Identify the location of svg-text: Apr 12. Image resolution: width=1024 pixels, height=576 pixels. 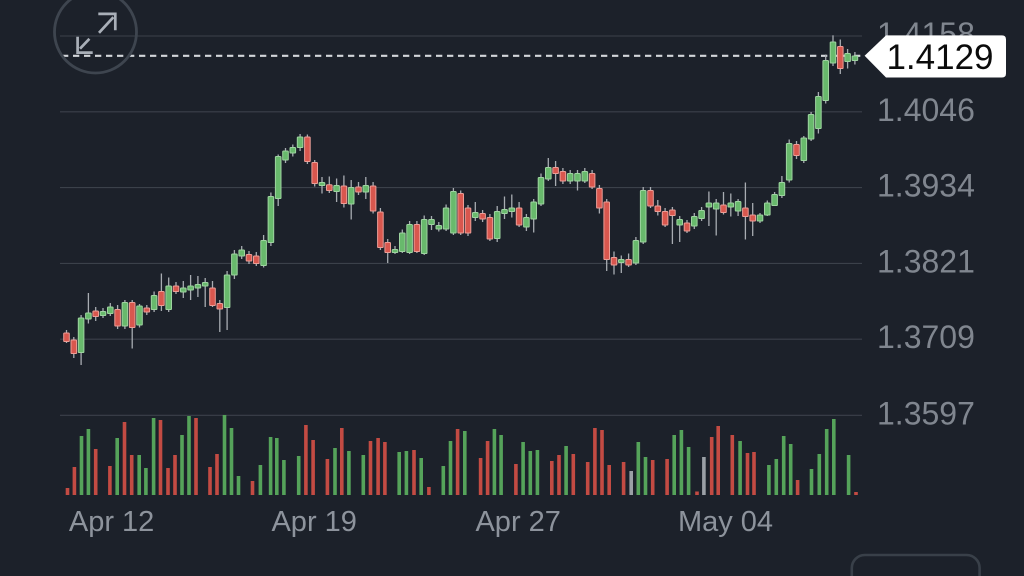
(111, 522).